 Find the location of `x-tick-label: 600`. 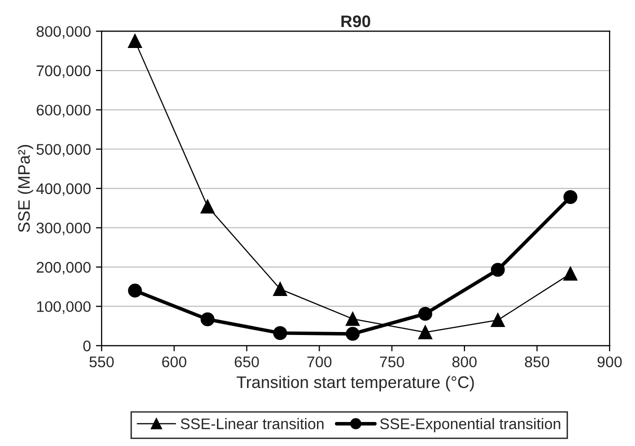

x-tick-label: 600 is located at coordinates (174, 362).